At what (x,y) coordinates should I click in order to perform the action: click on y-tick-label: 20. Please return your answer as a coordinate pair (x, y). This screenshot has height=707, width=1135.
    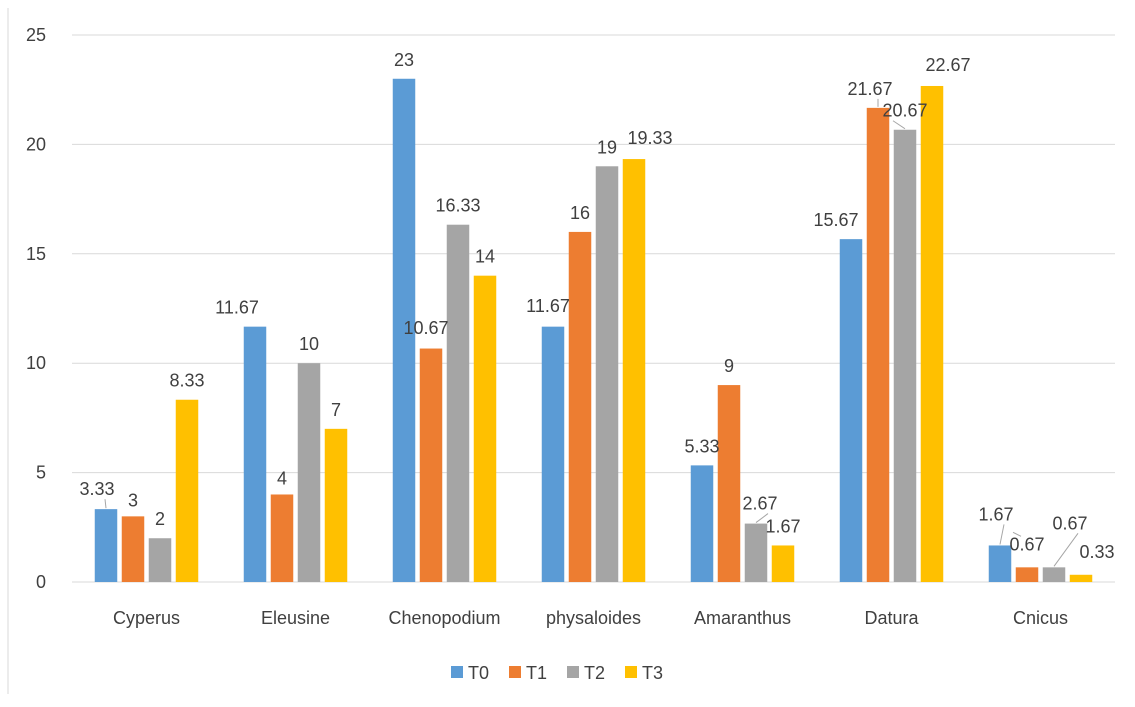
    Looking at the image, I should click on (36, 144).